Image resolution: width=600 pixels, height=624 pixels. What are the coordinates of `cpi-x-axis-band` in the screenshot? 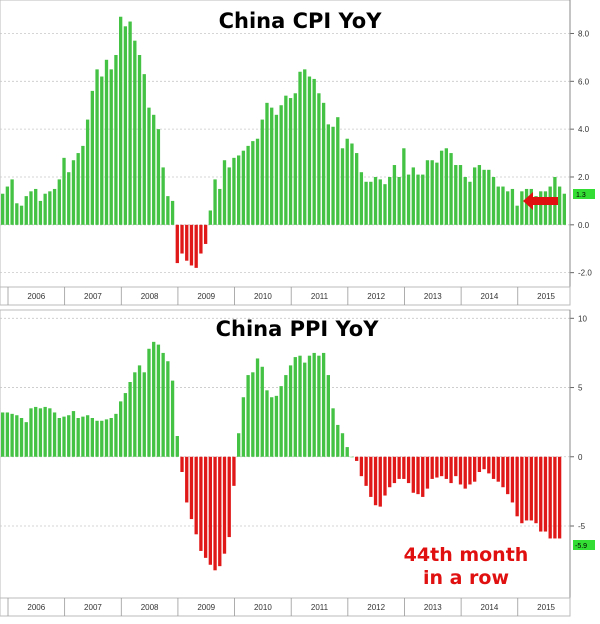 It's located at (285, 296).